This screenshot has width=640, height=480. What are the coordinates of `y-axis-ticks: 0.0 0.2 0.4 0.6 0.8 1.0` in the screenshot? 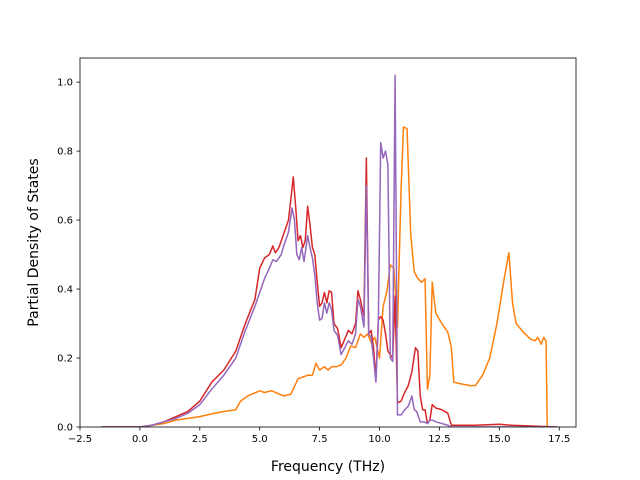 It's located at (68, 256).